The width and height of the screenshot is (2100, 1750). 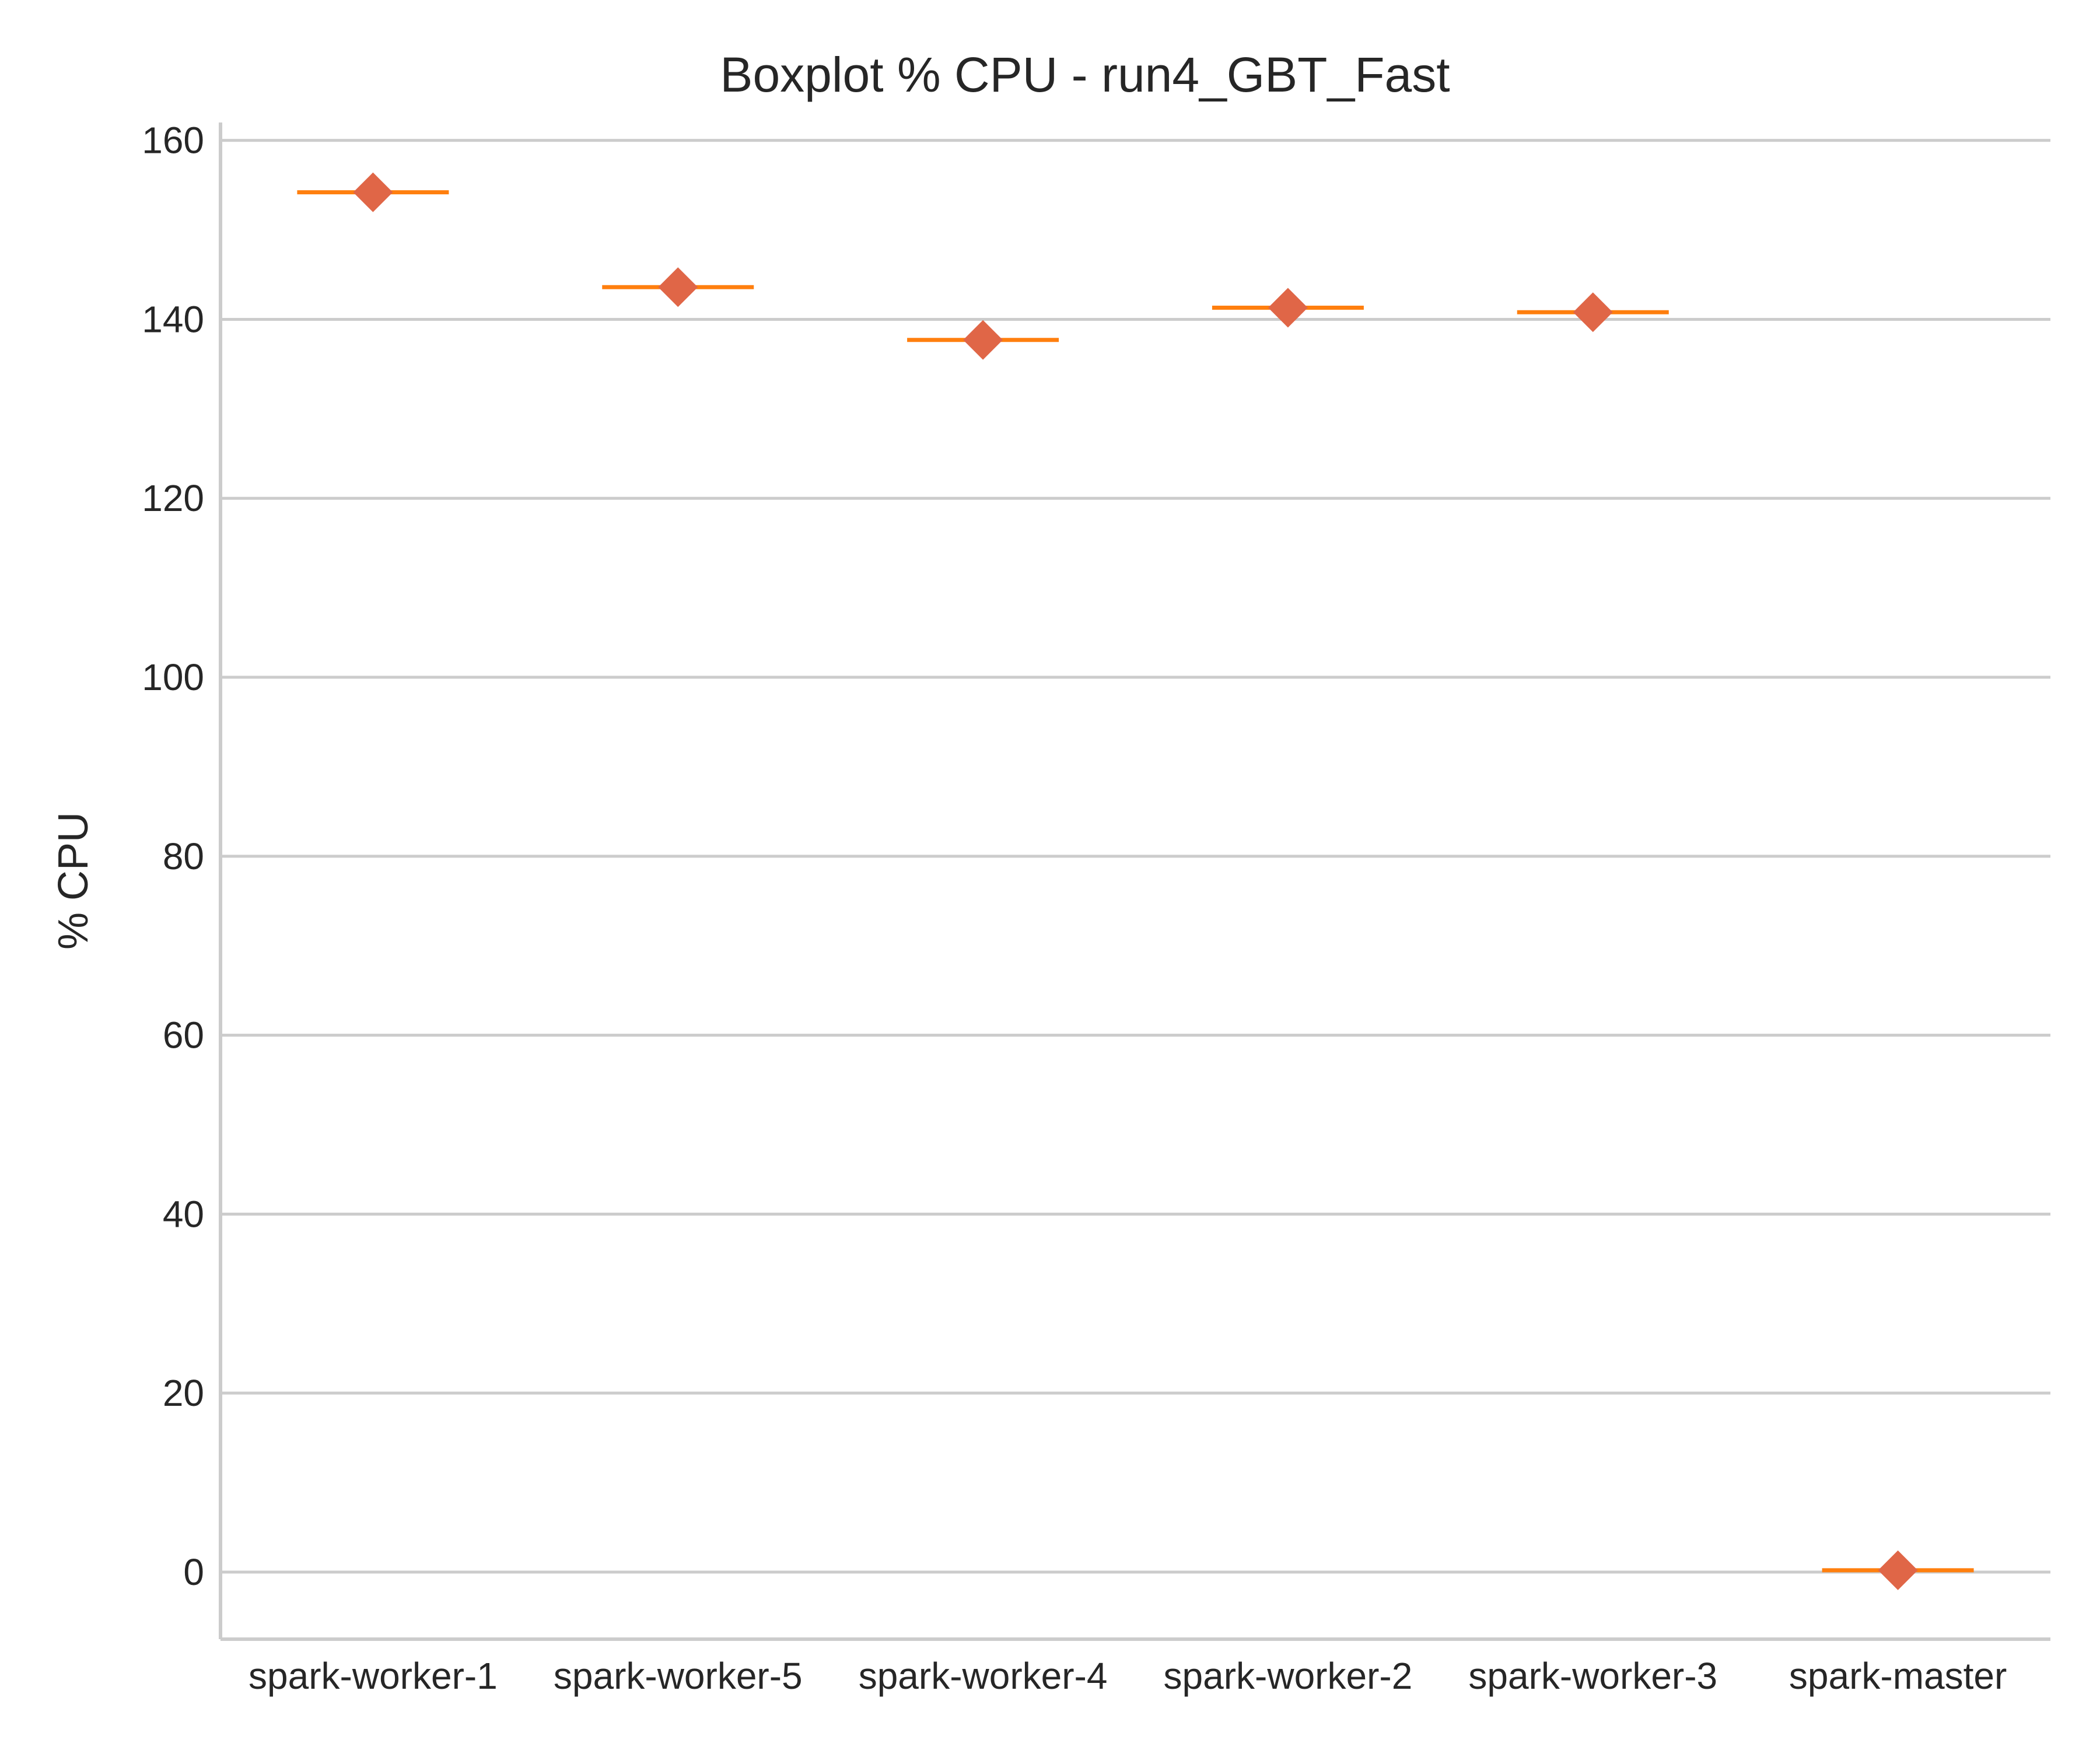 I want to click on y-tick-label: 60, so click(x=183, y=1035).